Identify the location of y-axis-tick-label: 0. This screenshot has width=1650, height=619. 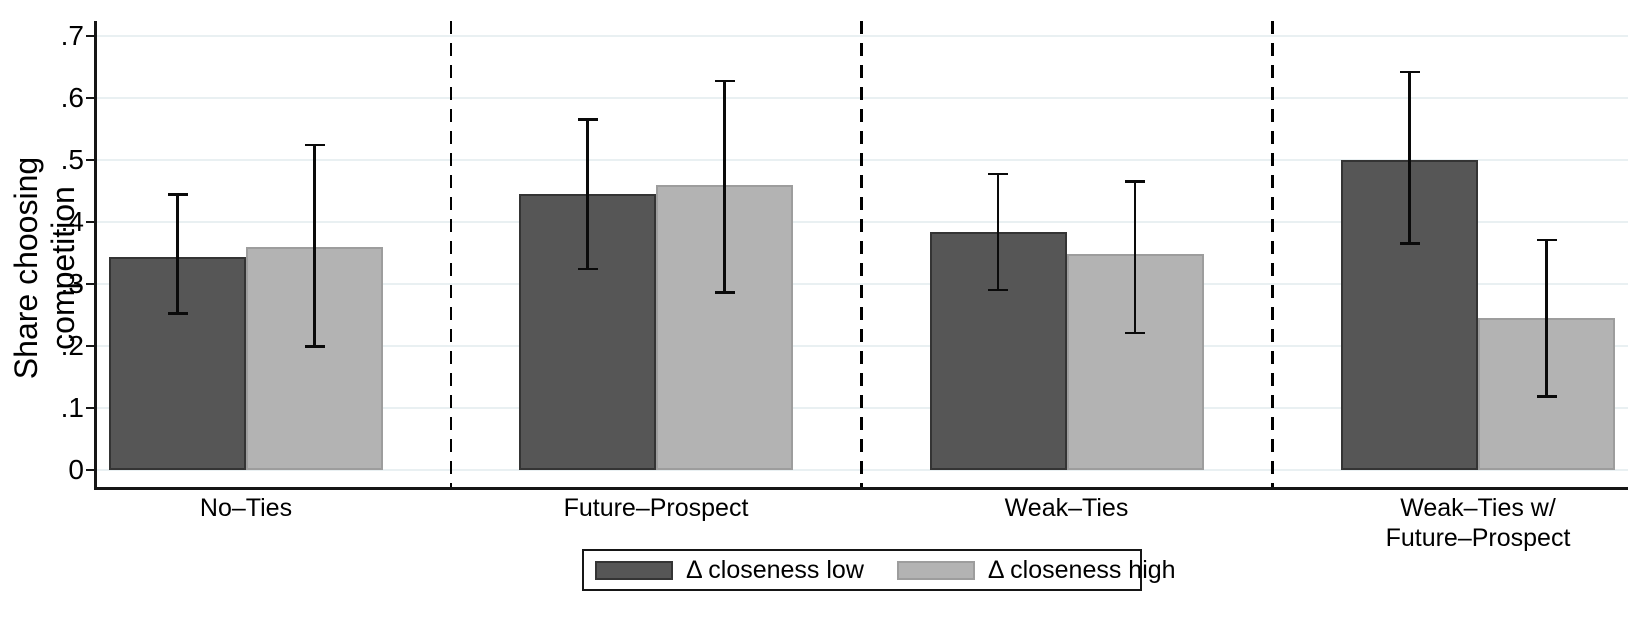
(76, 469).